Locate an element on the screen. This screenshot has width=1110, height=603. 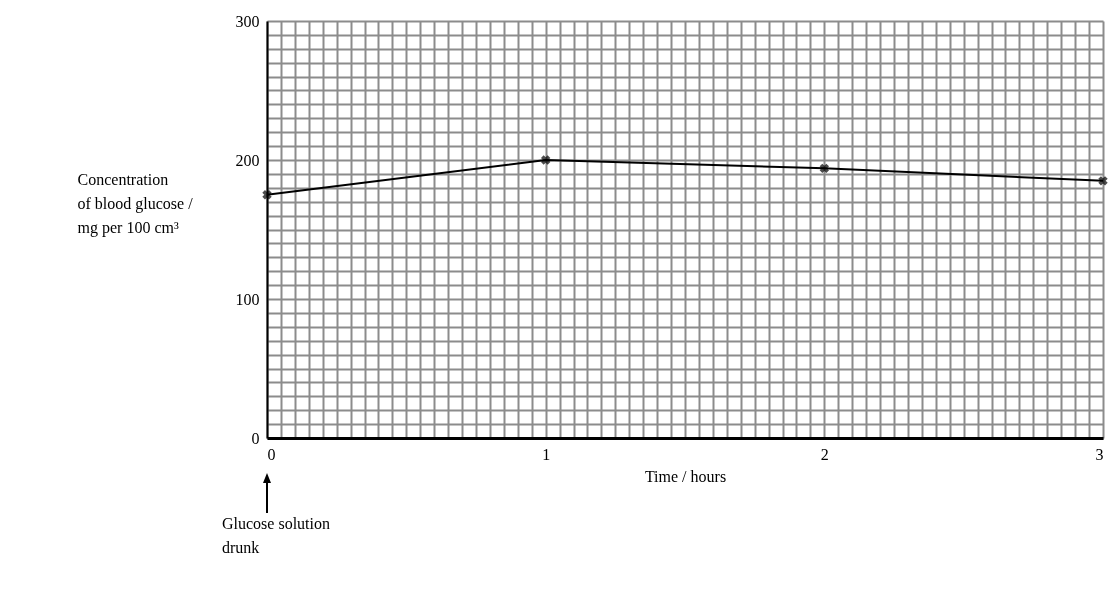
x-tick-label: 0 is located at coordinates (271, 454).